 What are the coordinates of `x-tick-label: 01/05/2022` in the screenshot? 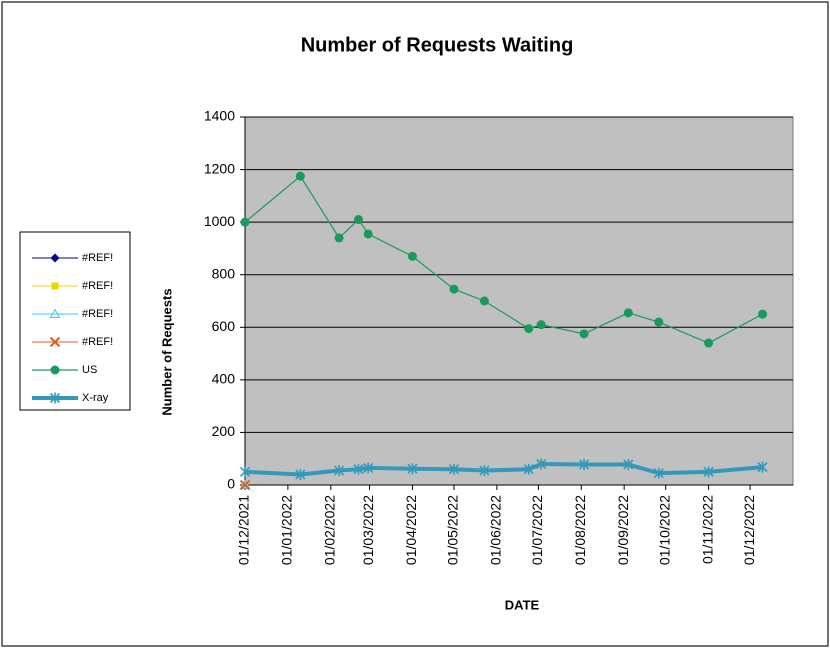 It's located at (453, 530).